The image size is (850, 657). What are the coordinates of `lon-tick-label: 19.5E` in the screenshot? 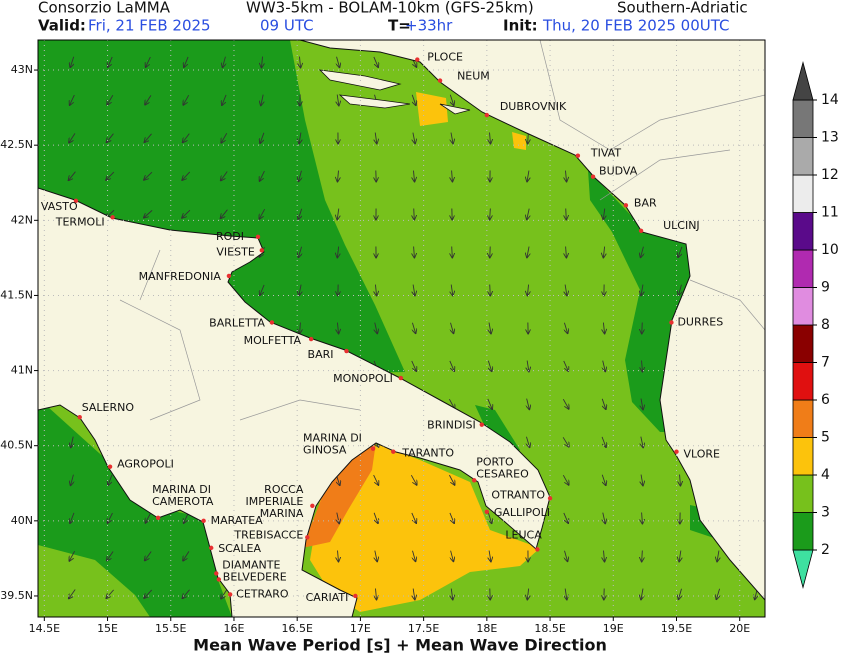 It's located at (676, 628).